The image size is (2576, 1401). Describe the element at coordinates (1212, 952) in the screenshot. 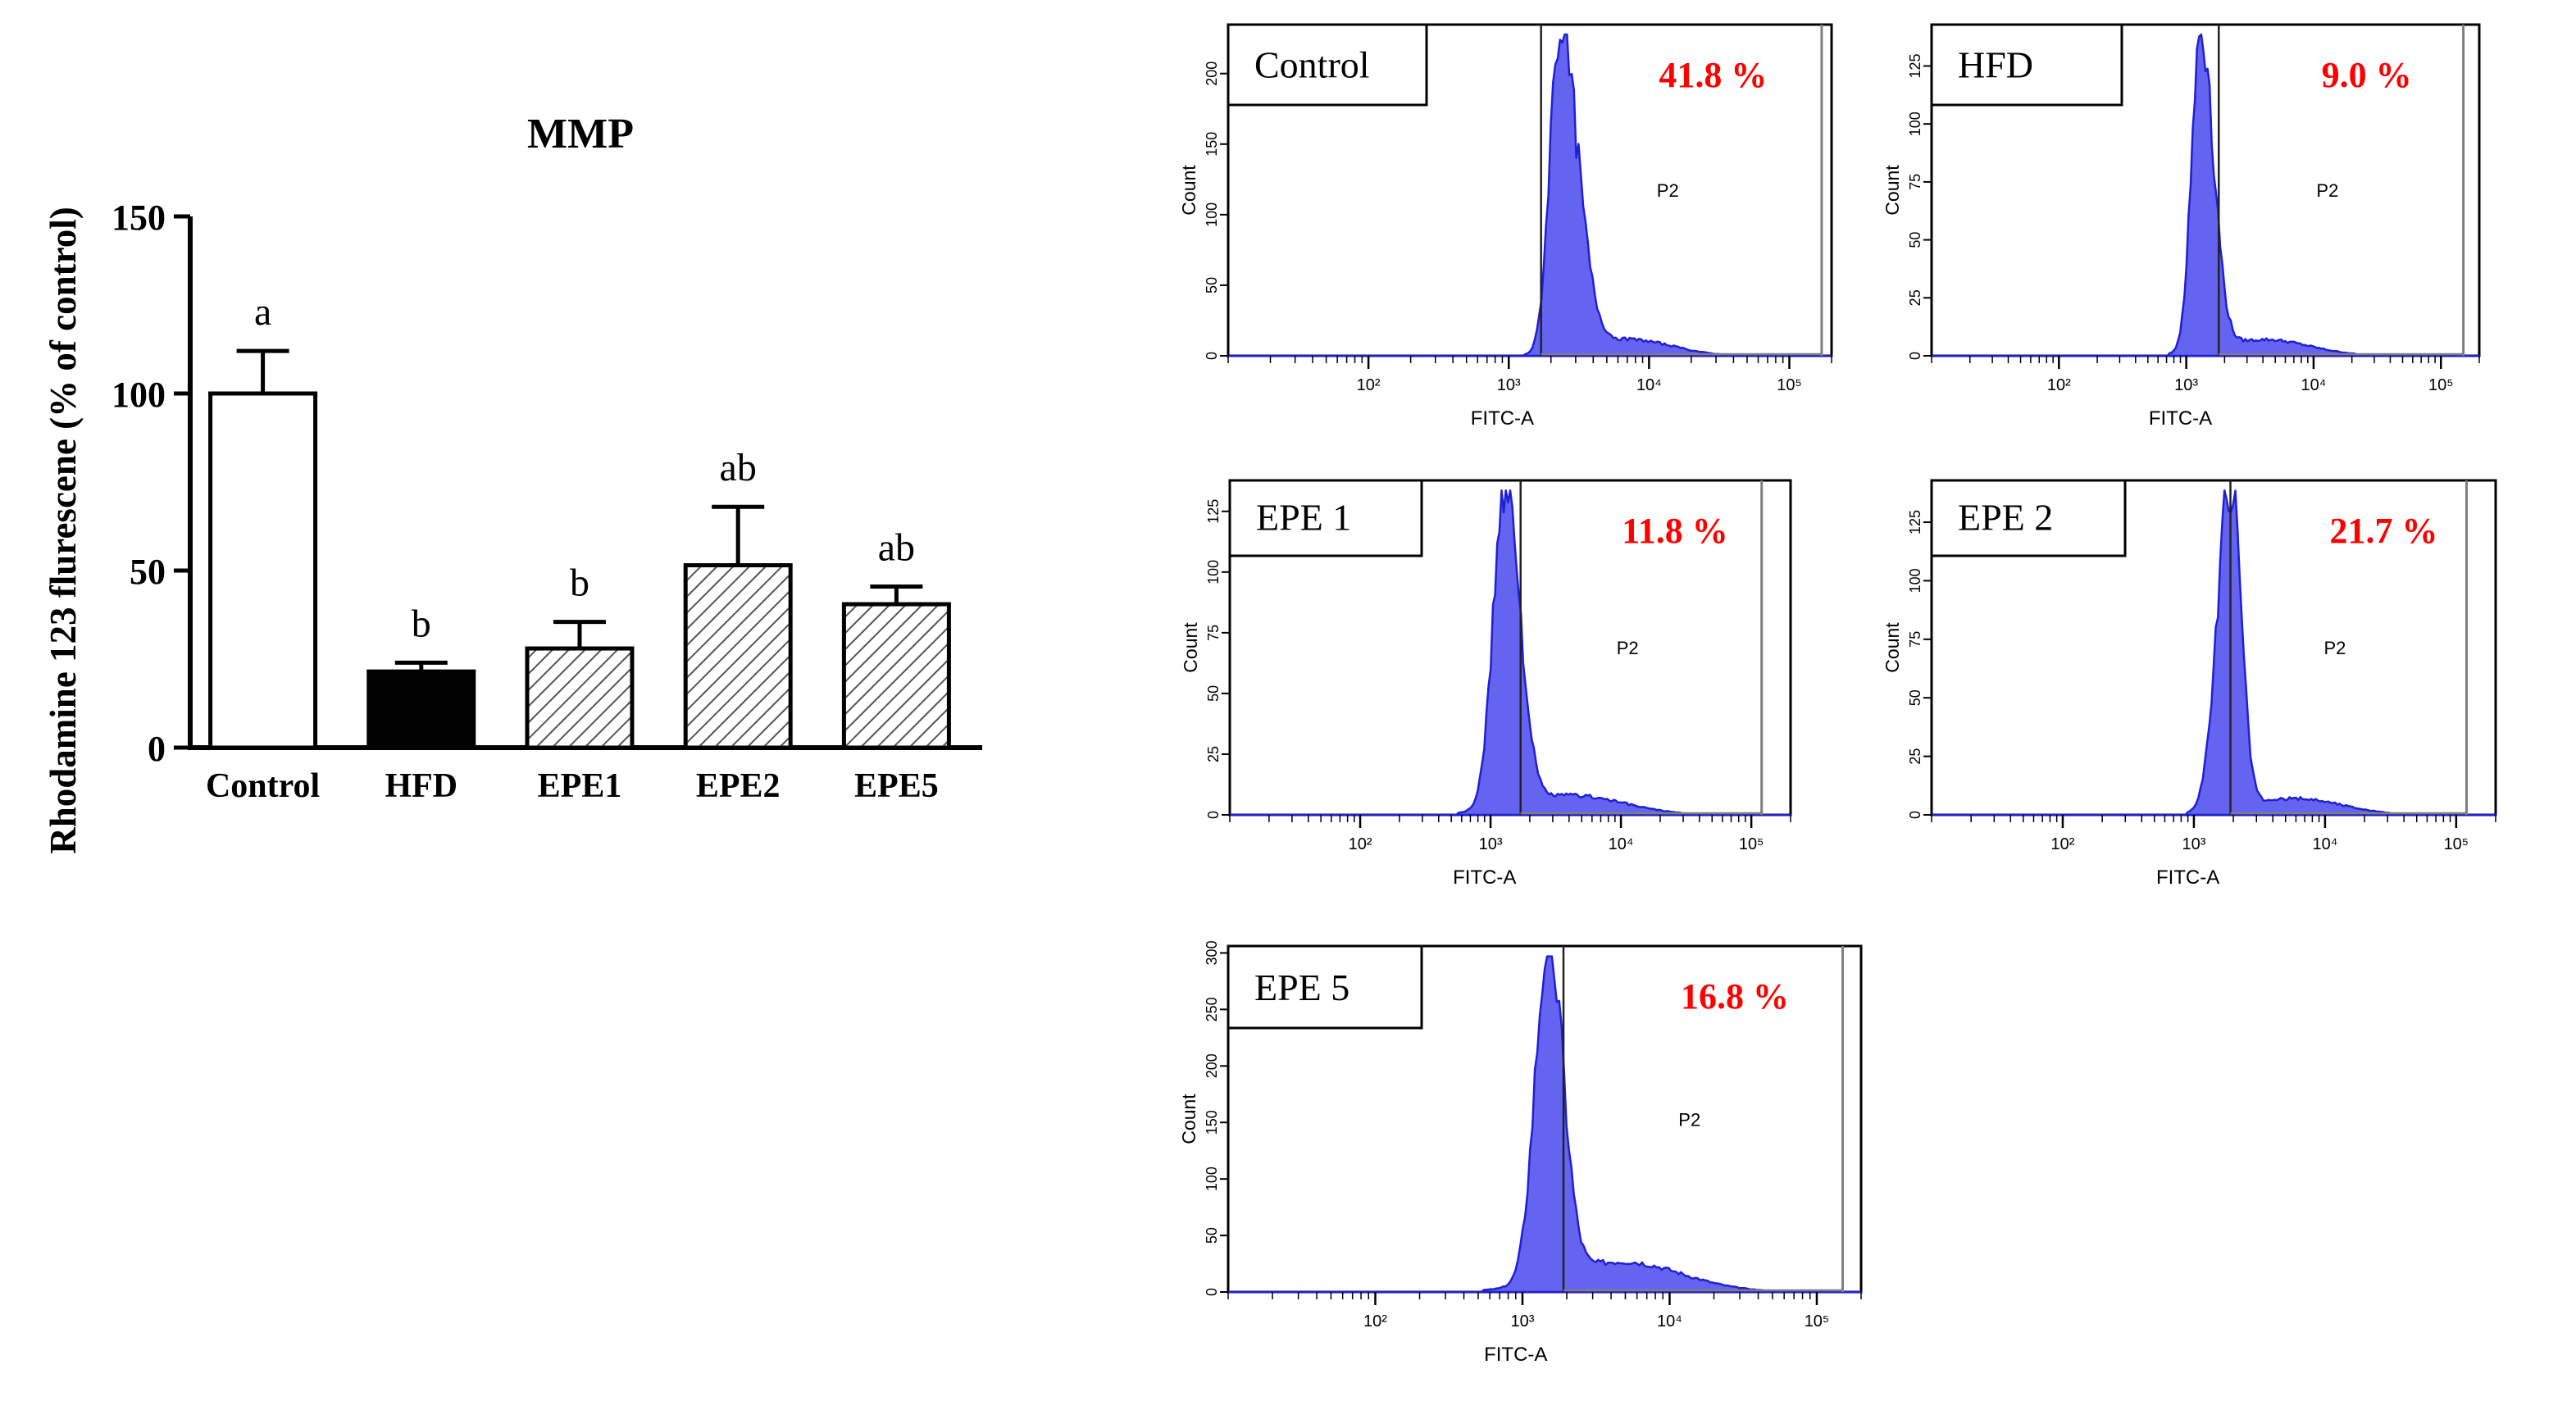

I see `hist-y-tick-label: 300` at that location.